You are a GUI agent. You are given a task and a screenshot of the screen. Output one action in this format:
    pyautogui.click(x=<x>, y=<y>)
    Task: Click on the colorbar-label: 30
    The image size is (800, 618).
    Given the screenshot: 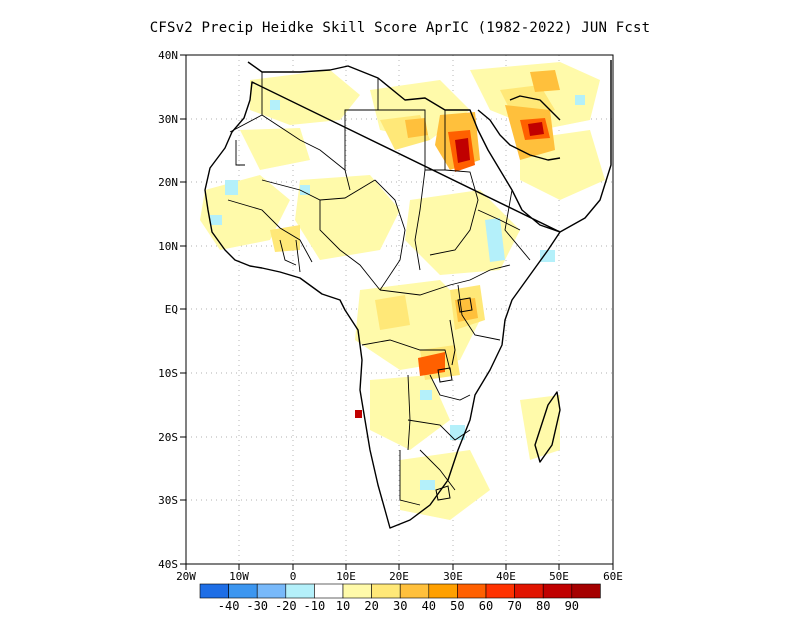 What is the action you would take?
    pyautogui.click(x=400, y=606)
    